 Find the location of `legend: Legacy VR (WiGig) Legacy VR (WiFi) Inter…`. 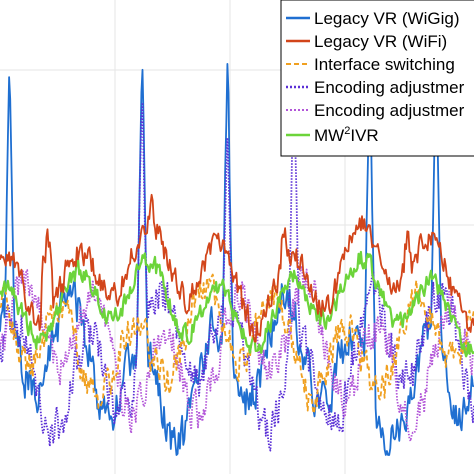

legend: Legacy VR (WiGig) Legacy VR (WiFi) Inter… is located at coordinates (377, 78).